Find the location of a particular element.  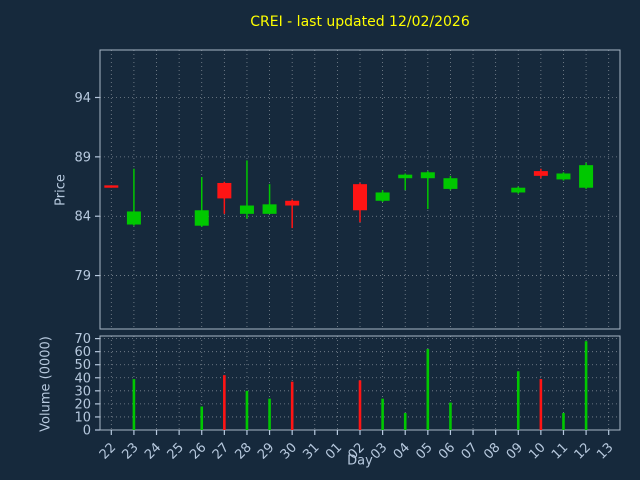

svg-text: 04 is located at coordinates (402, 451).